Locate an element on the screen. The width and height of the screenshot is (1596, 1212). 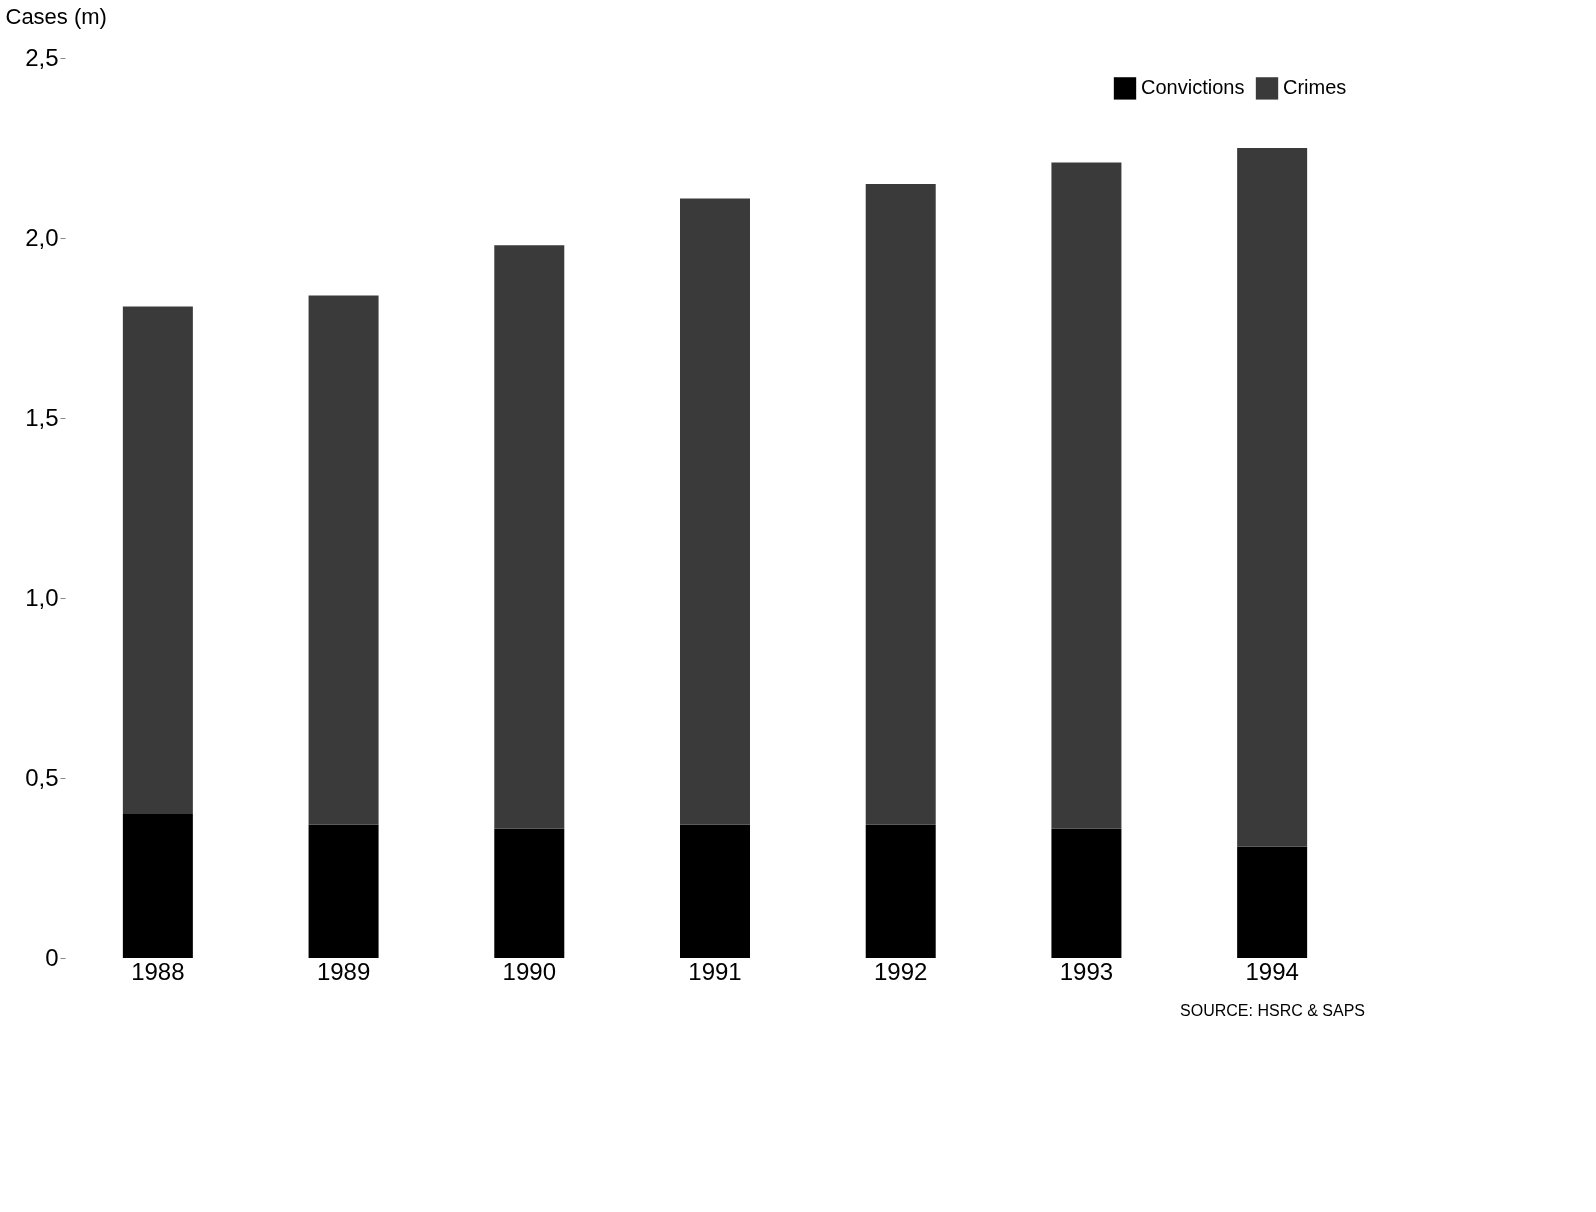
source-note: SOURCE: HSRC & SAPS is located at coordinates (1272, 1010).